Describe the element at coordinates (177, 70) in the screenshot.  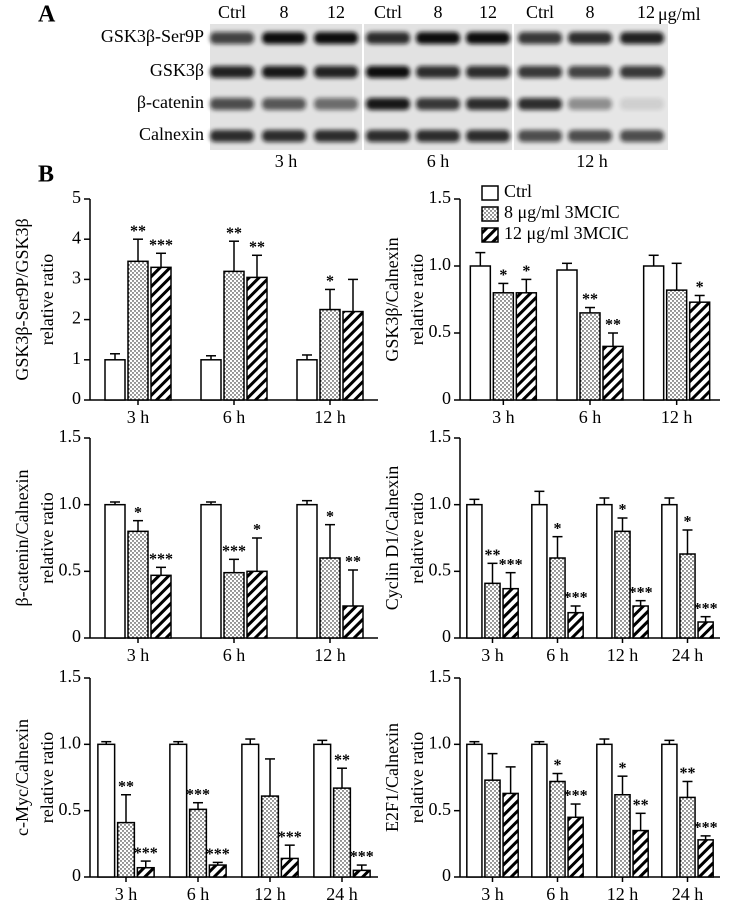
I see `row-label: GSK3β` at that location.